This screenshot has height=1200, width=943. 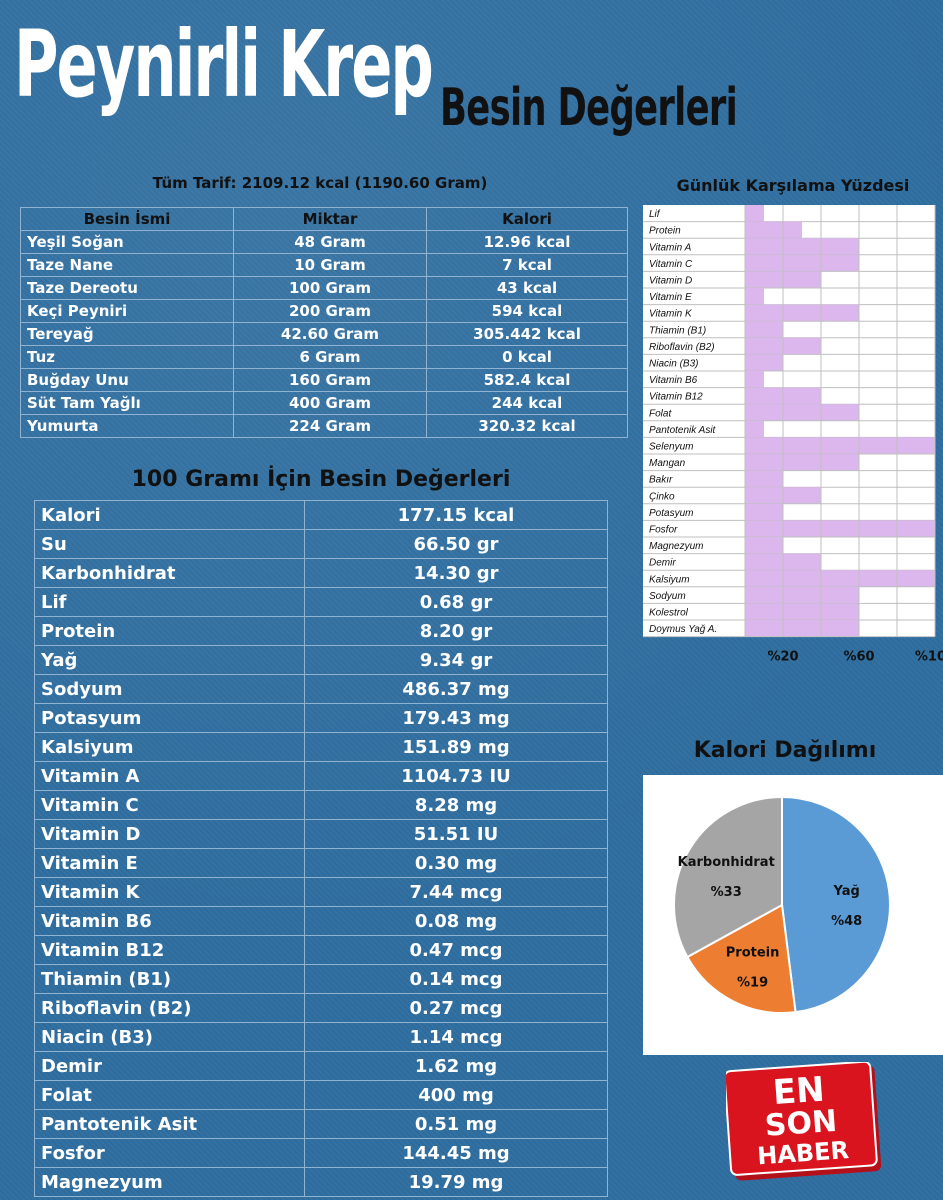 I want to click on ingredient-calorie: 320.32 kcal, so click(x=527, y=426).